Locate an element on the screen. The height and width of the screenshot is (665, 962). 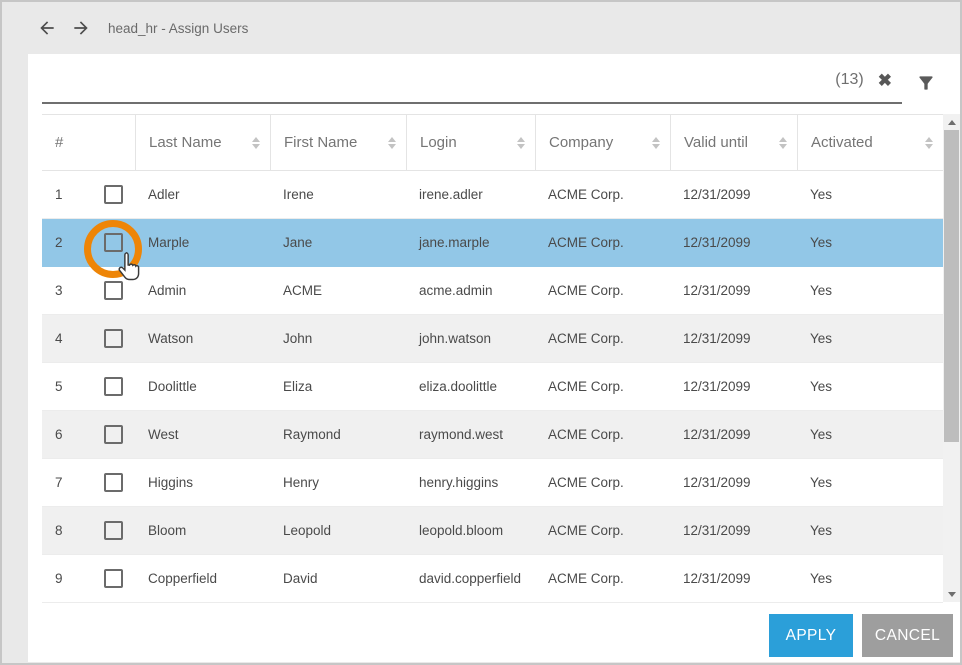
cell-last-name: Watson is located at coordinates (171, 338).